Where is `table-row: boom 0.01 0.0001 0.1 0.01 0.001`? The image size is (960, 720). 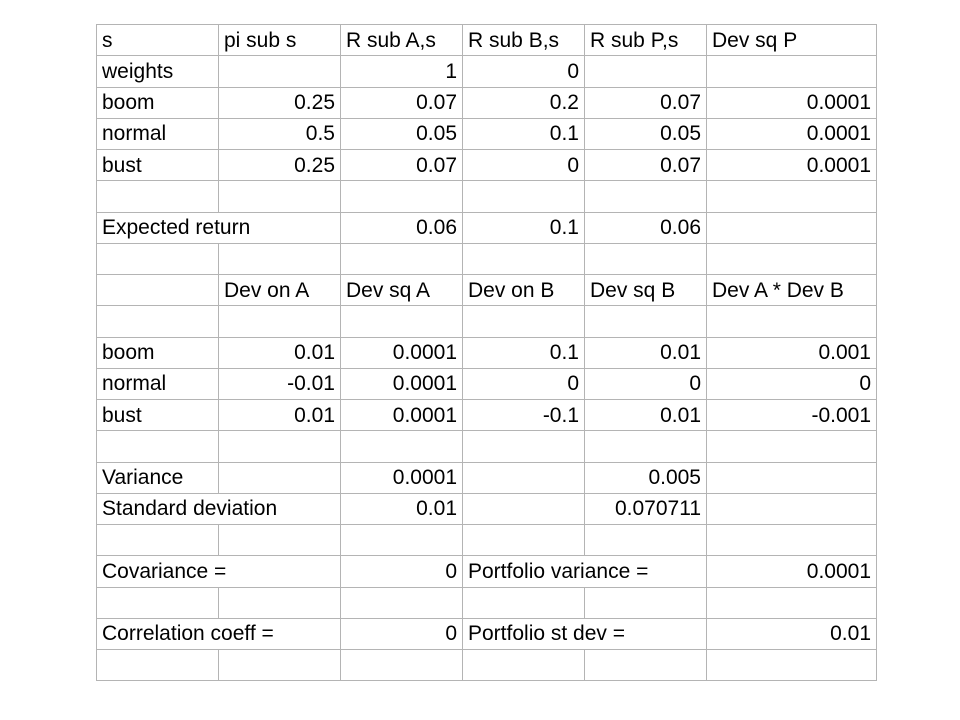
table-row: boom 0.01 0.0001 0.1 0.01 0.001 is located at coordinates (486, 352).